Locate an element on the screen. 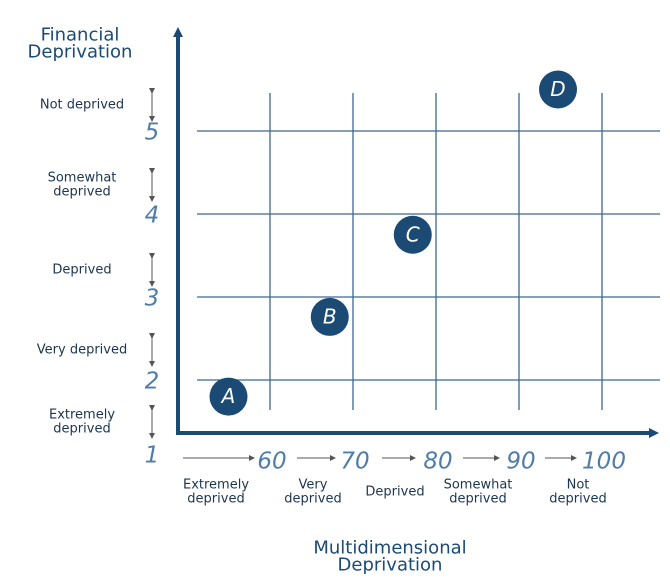  point-label: D is located at coordinates (557, 89).